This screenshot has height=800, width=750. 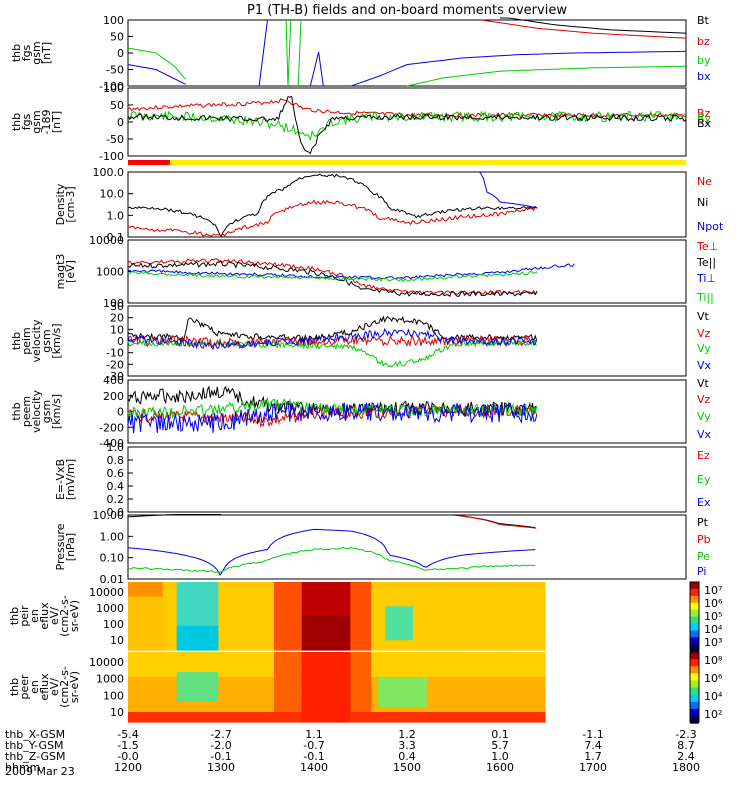 I want to click on legend-Ez: Ez, so click(x=703, y=455).